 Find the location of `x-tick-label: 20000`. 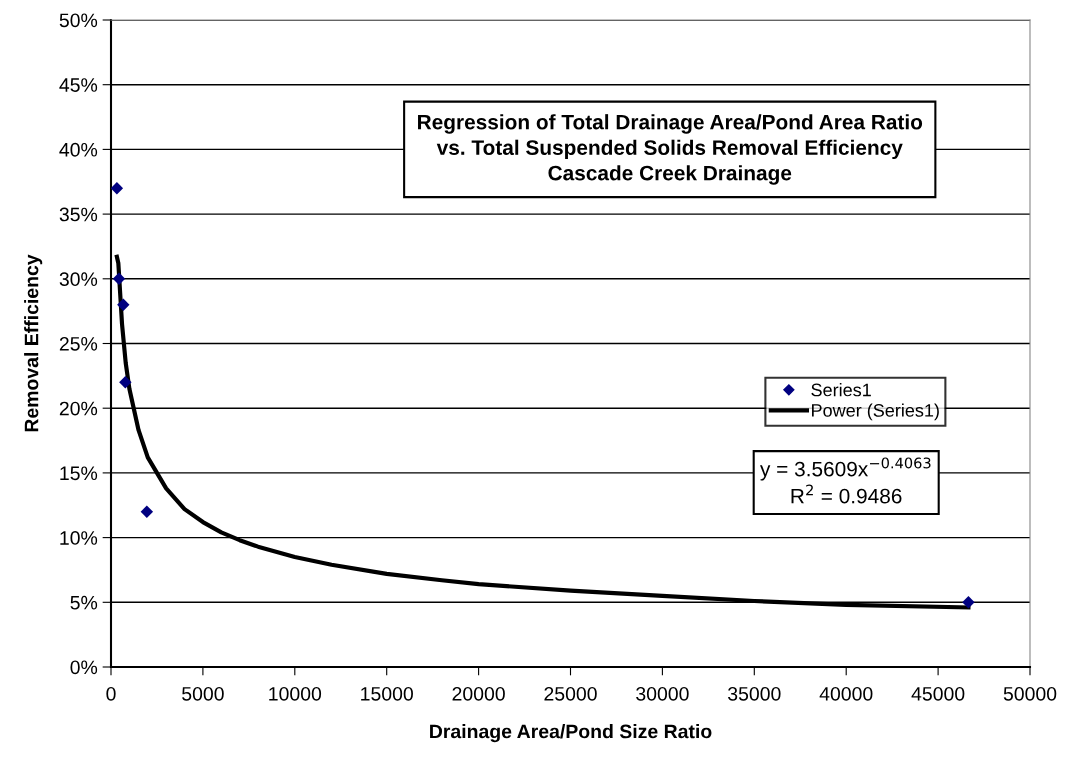

x-tick-label: 20000 is located at coordinates (478, 693).